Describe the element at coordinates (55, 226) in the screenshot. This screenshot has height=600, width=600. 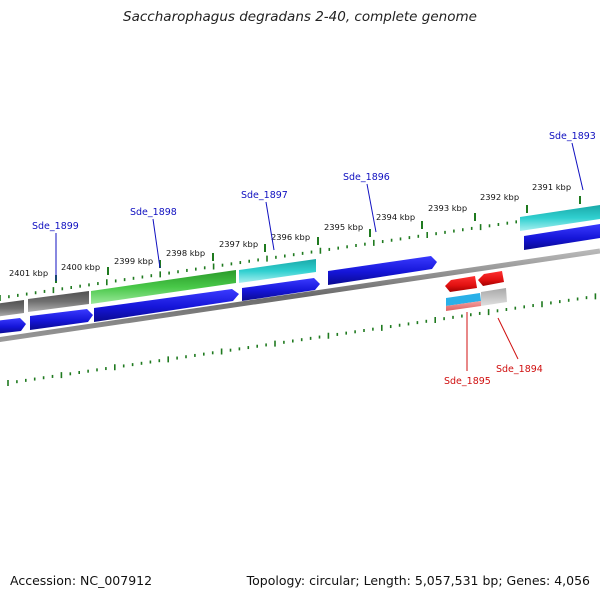
I see `gene-label: Sde_1899` at that location.